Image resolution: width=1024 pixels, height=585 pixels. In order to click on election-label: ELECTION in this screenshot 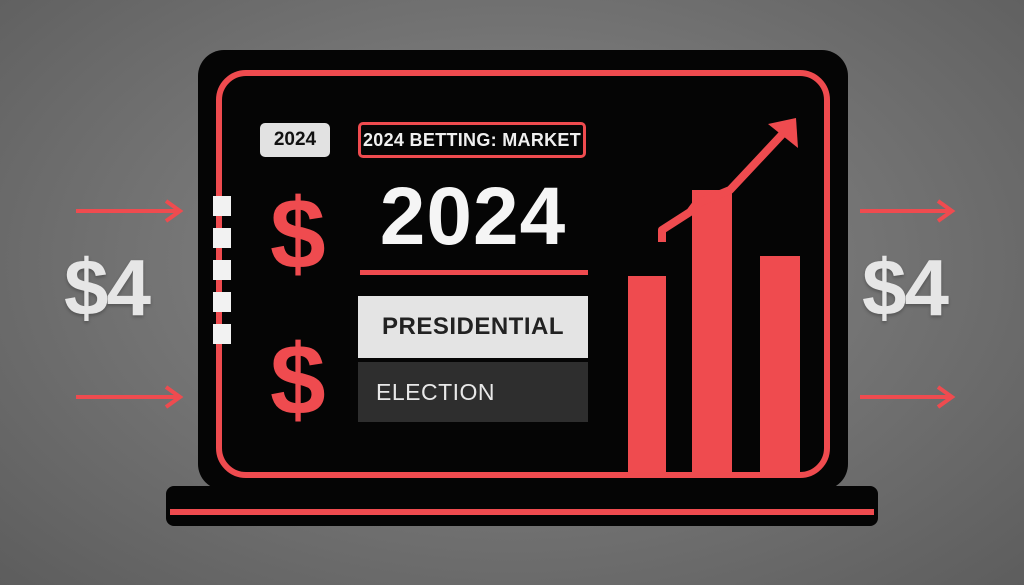, I will do `click(473, 392)`.